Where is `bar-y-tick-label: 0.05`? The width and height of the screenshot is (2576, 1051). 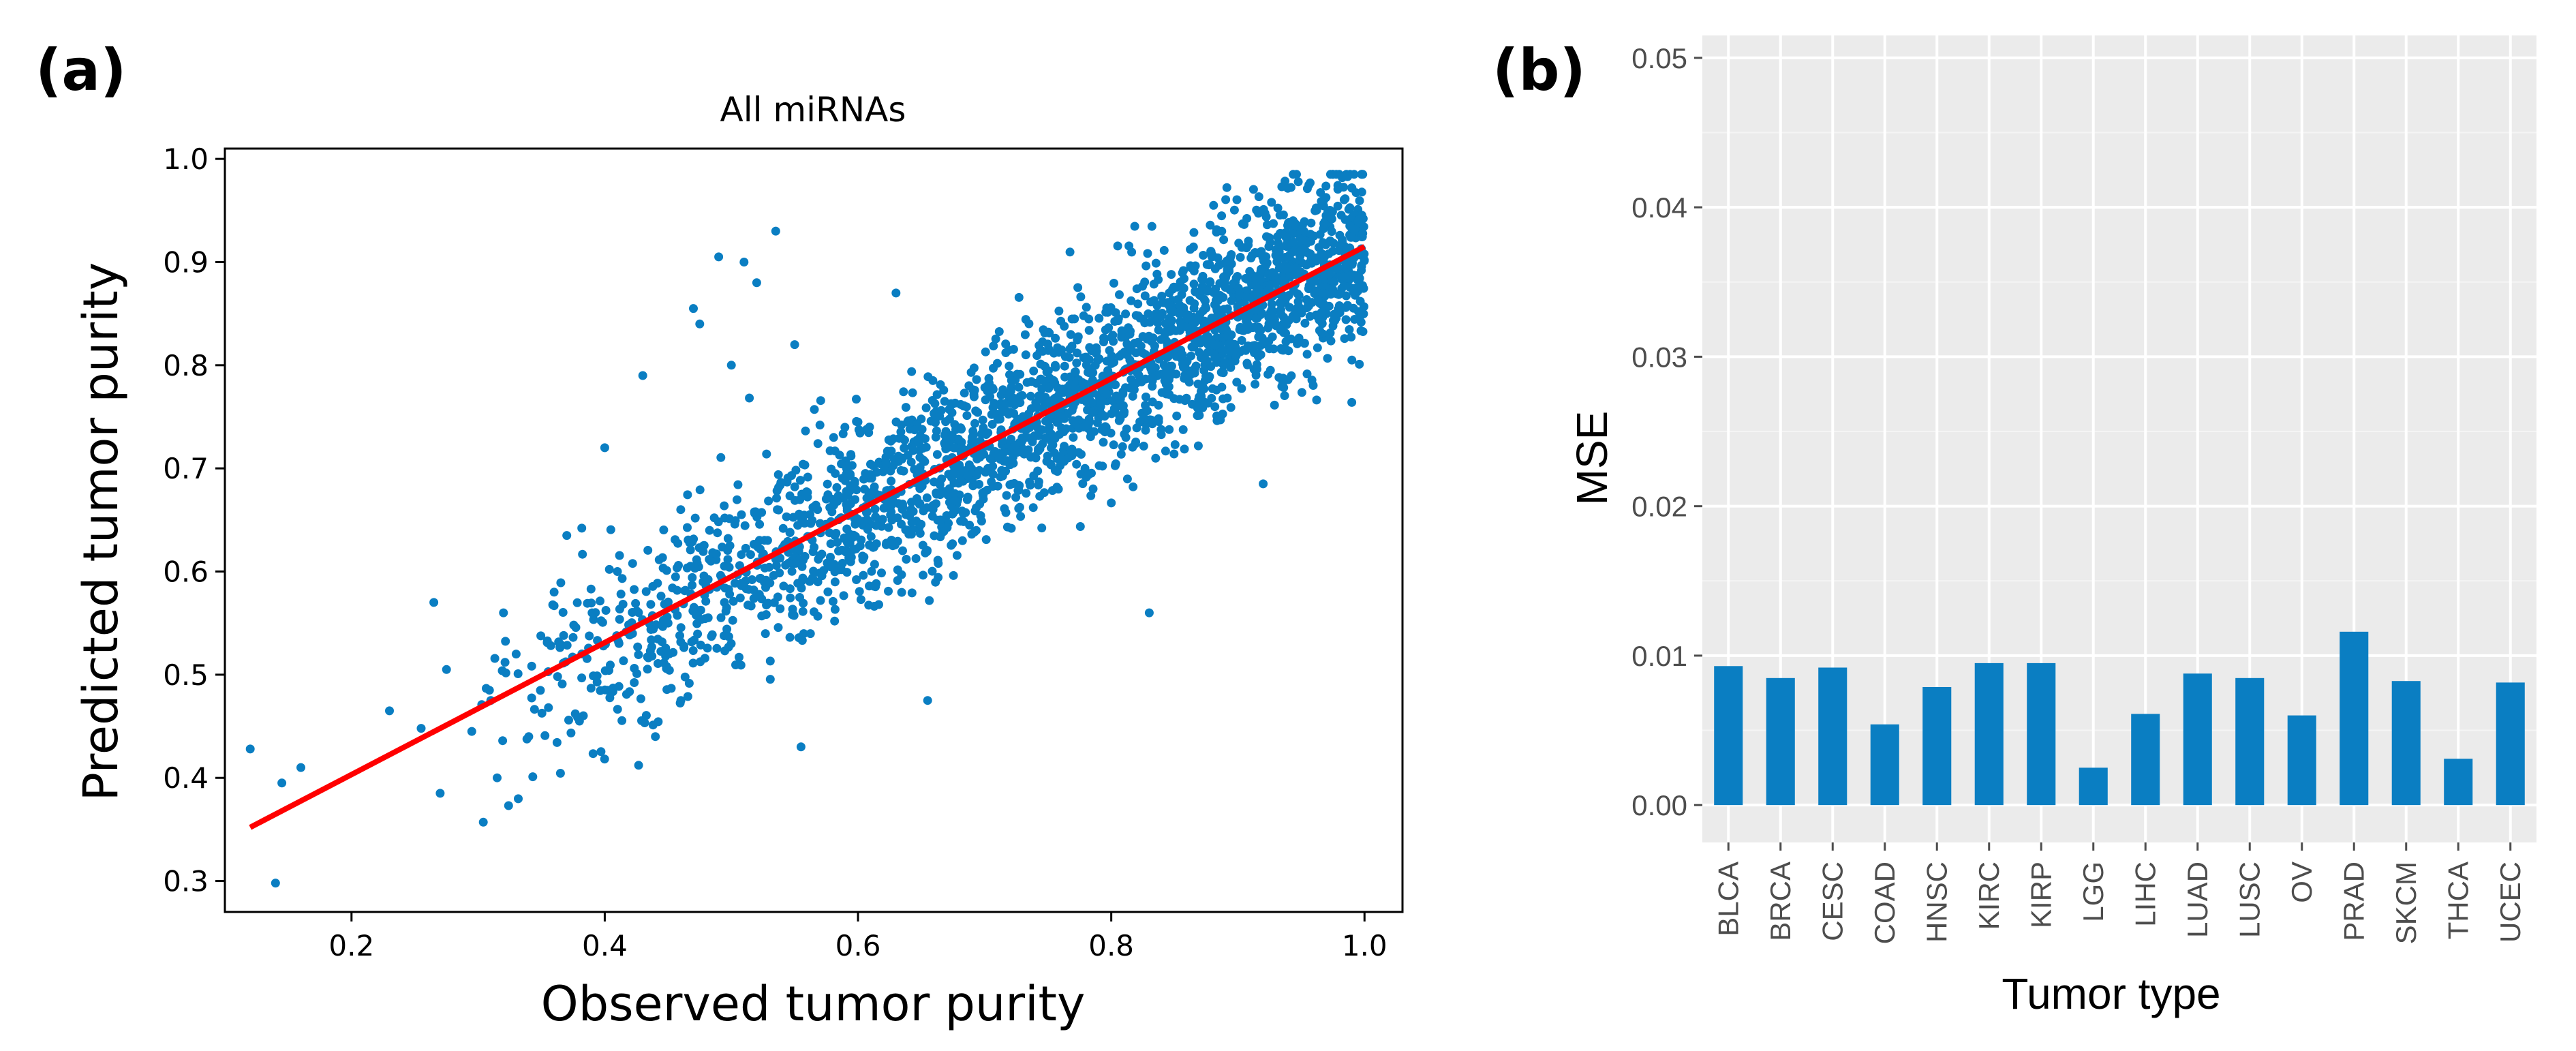
bar-y-tick-label: 0.05 is located at coordinates (1659, 58).